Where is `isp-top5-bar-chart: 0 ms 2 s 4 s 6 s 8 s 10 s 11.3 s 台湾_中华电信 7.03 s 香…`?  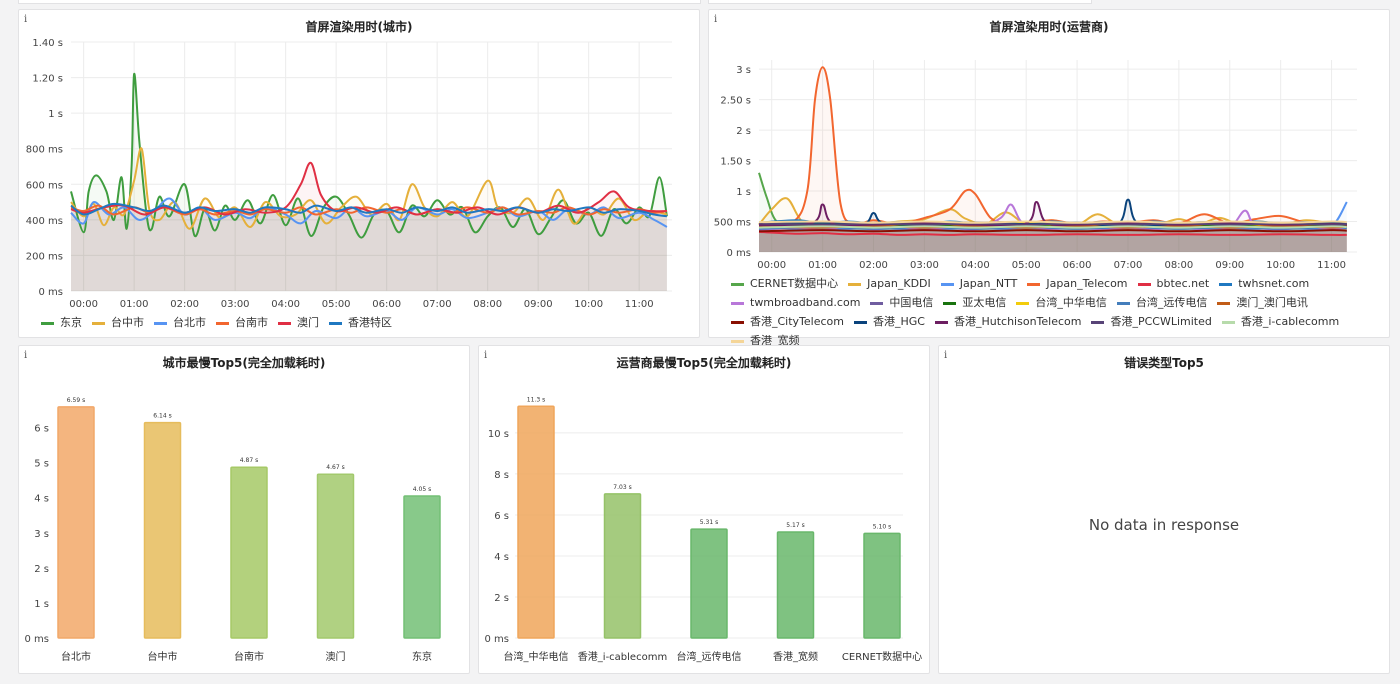 isp-top5-bar-chart: 0 ms 2 s 4 s 6 s 8 s 10 s 11.3 s 台湾_中华电信 7.03 s 香… is located at coordinates (704, 529).